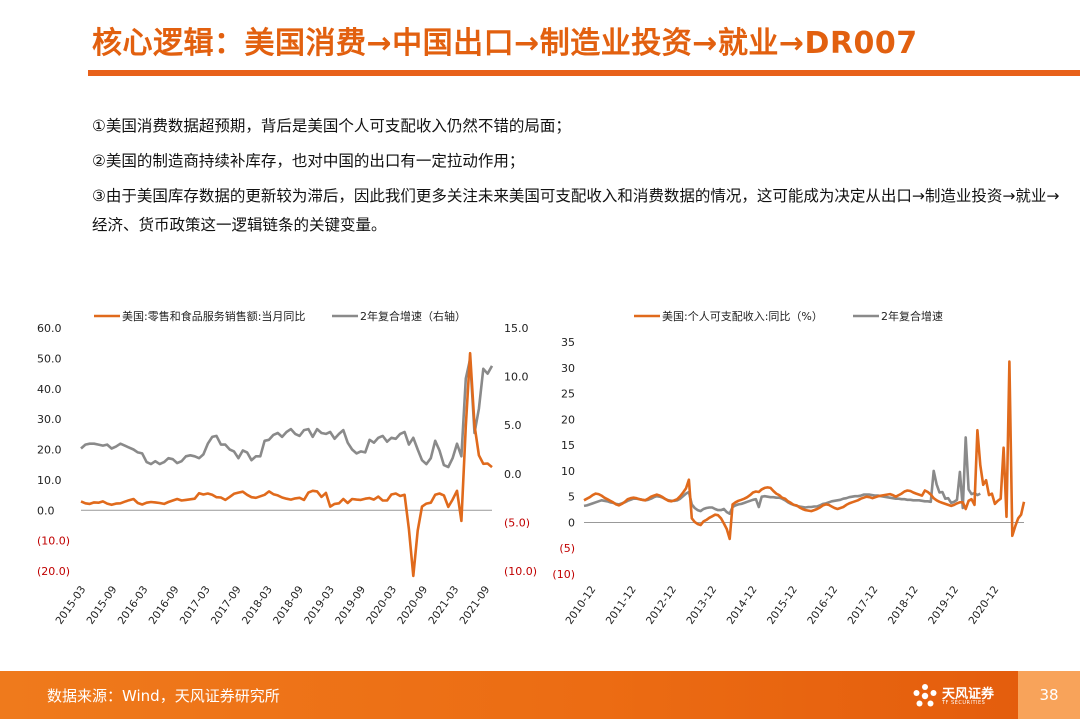 The width and height of the screenshot is (1080, 719). Describe the element at coordinates (568, 445) in the screenshot. I see `y-left-tick-label: 15` at that location.